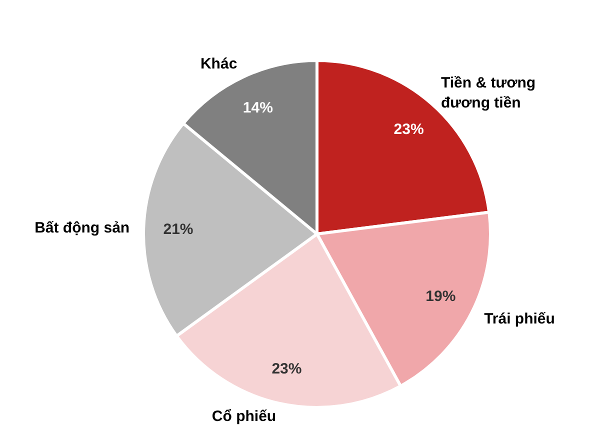  Describe the element at coordinates (82, 227) in the screenshot. I see `slice-label: Bất động sản` at that location.